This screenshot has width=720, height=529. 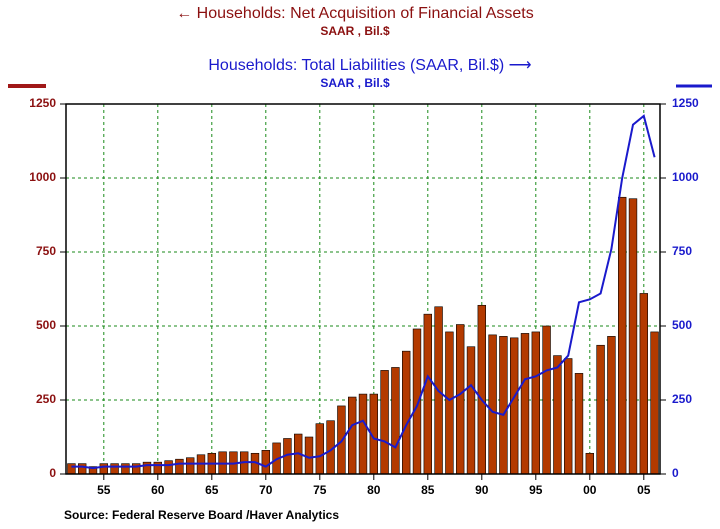 I want to click on y2-tick-label: 500, so click(x=682, y=325).